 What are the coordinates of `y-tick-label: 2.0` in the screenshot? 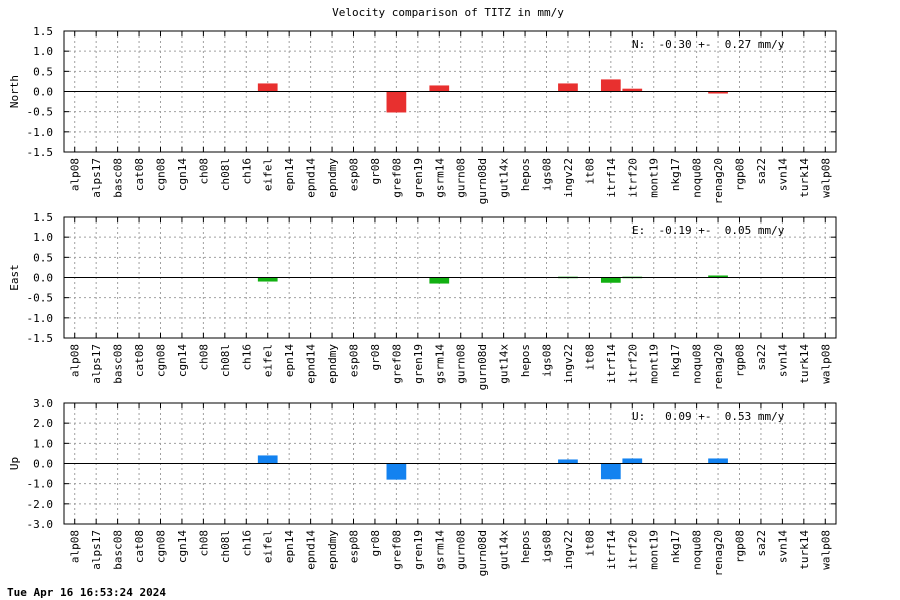 It's located at (43, 423).